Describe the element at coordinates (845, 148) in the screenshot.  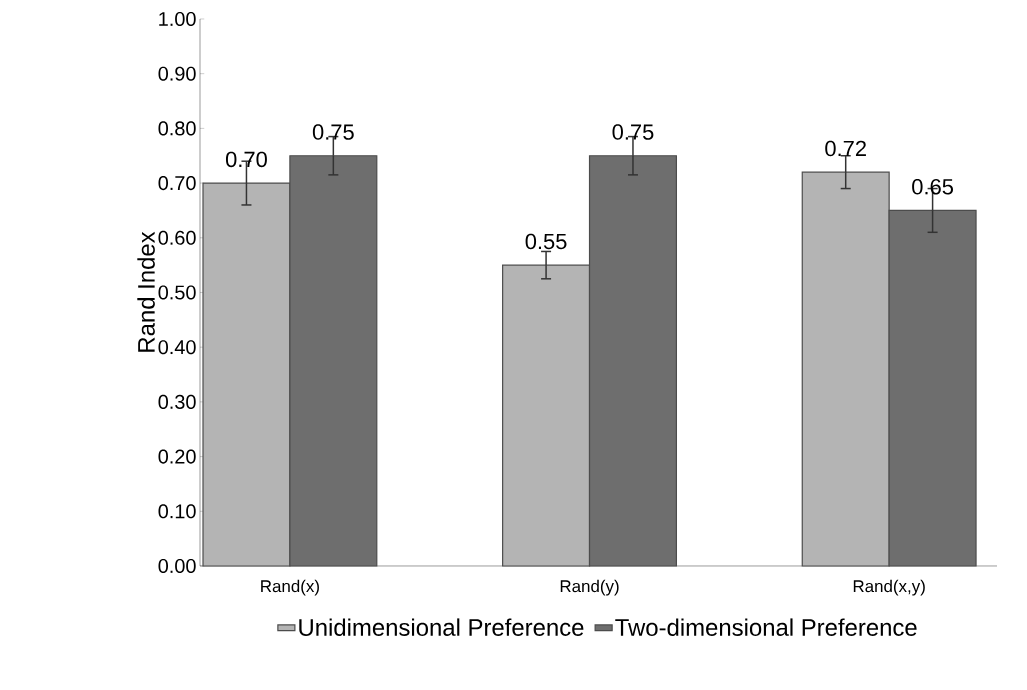
I see `data-label: 0.72` at that location.